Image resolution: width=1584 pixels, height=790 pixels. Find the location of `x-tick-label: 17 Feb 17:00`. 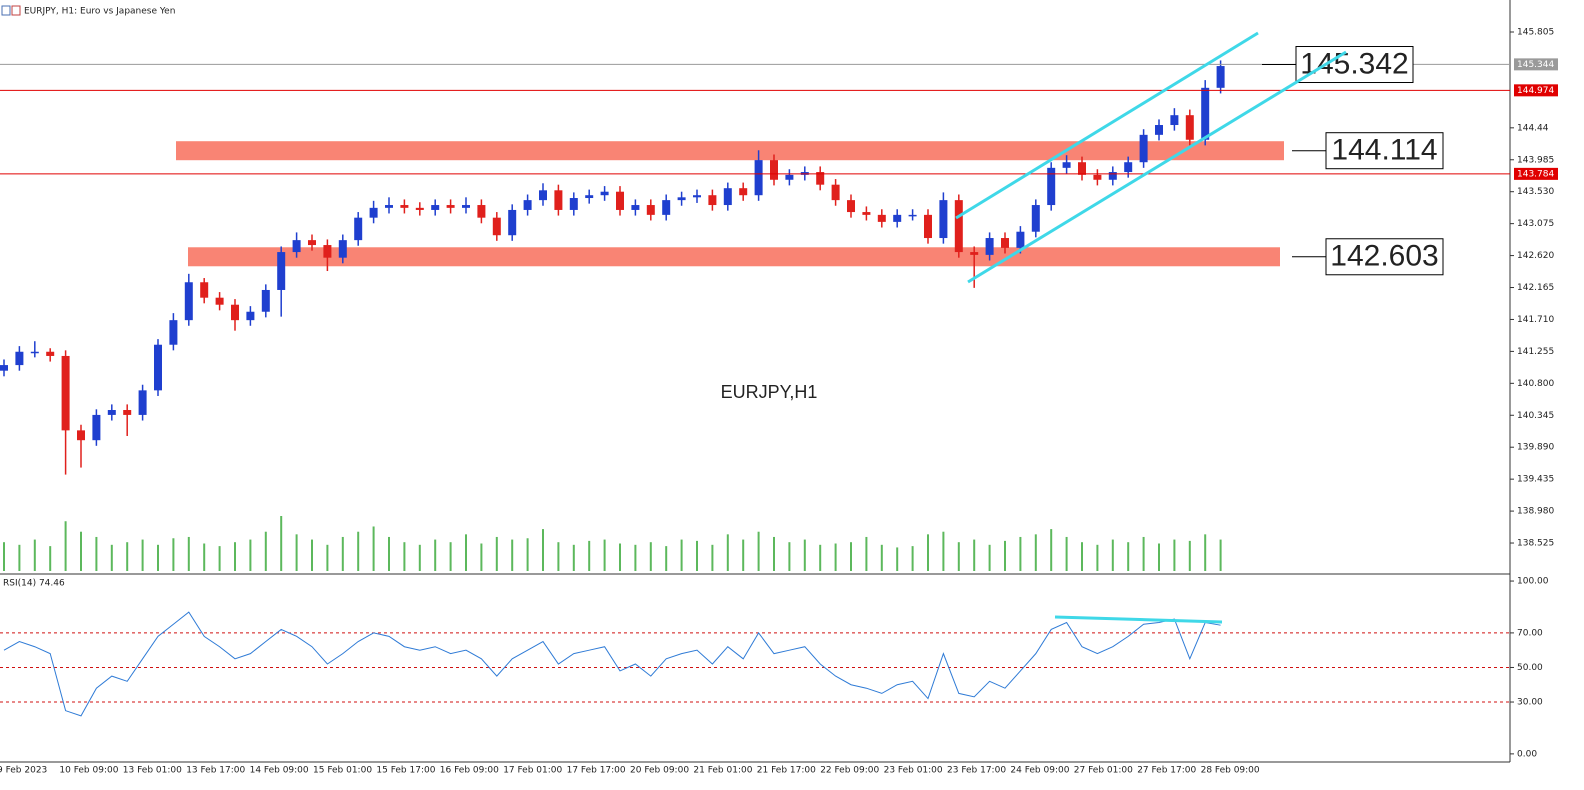

x-tick-label: 17 Feb 17:00 is located at coordinates (596, 771).